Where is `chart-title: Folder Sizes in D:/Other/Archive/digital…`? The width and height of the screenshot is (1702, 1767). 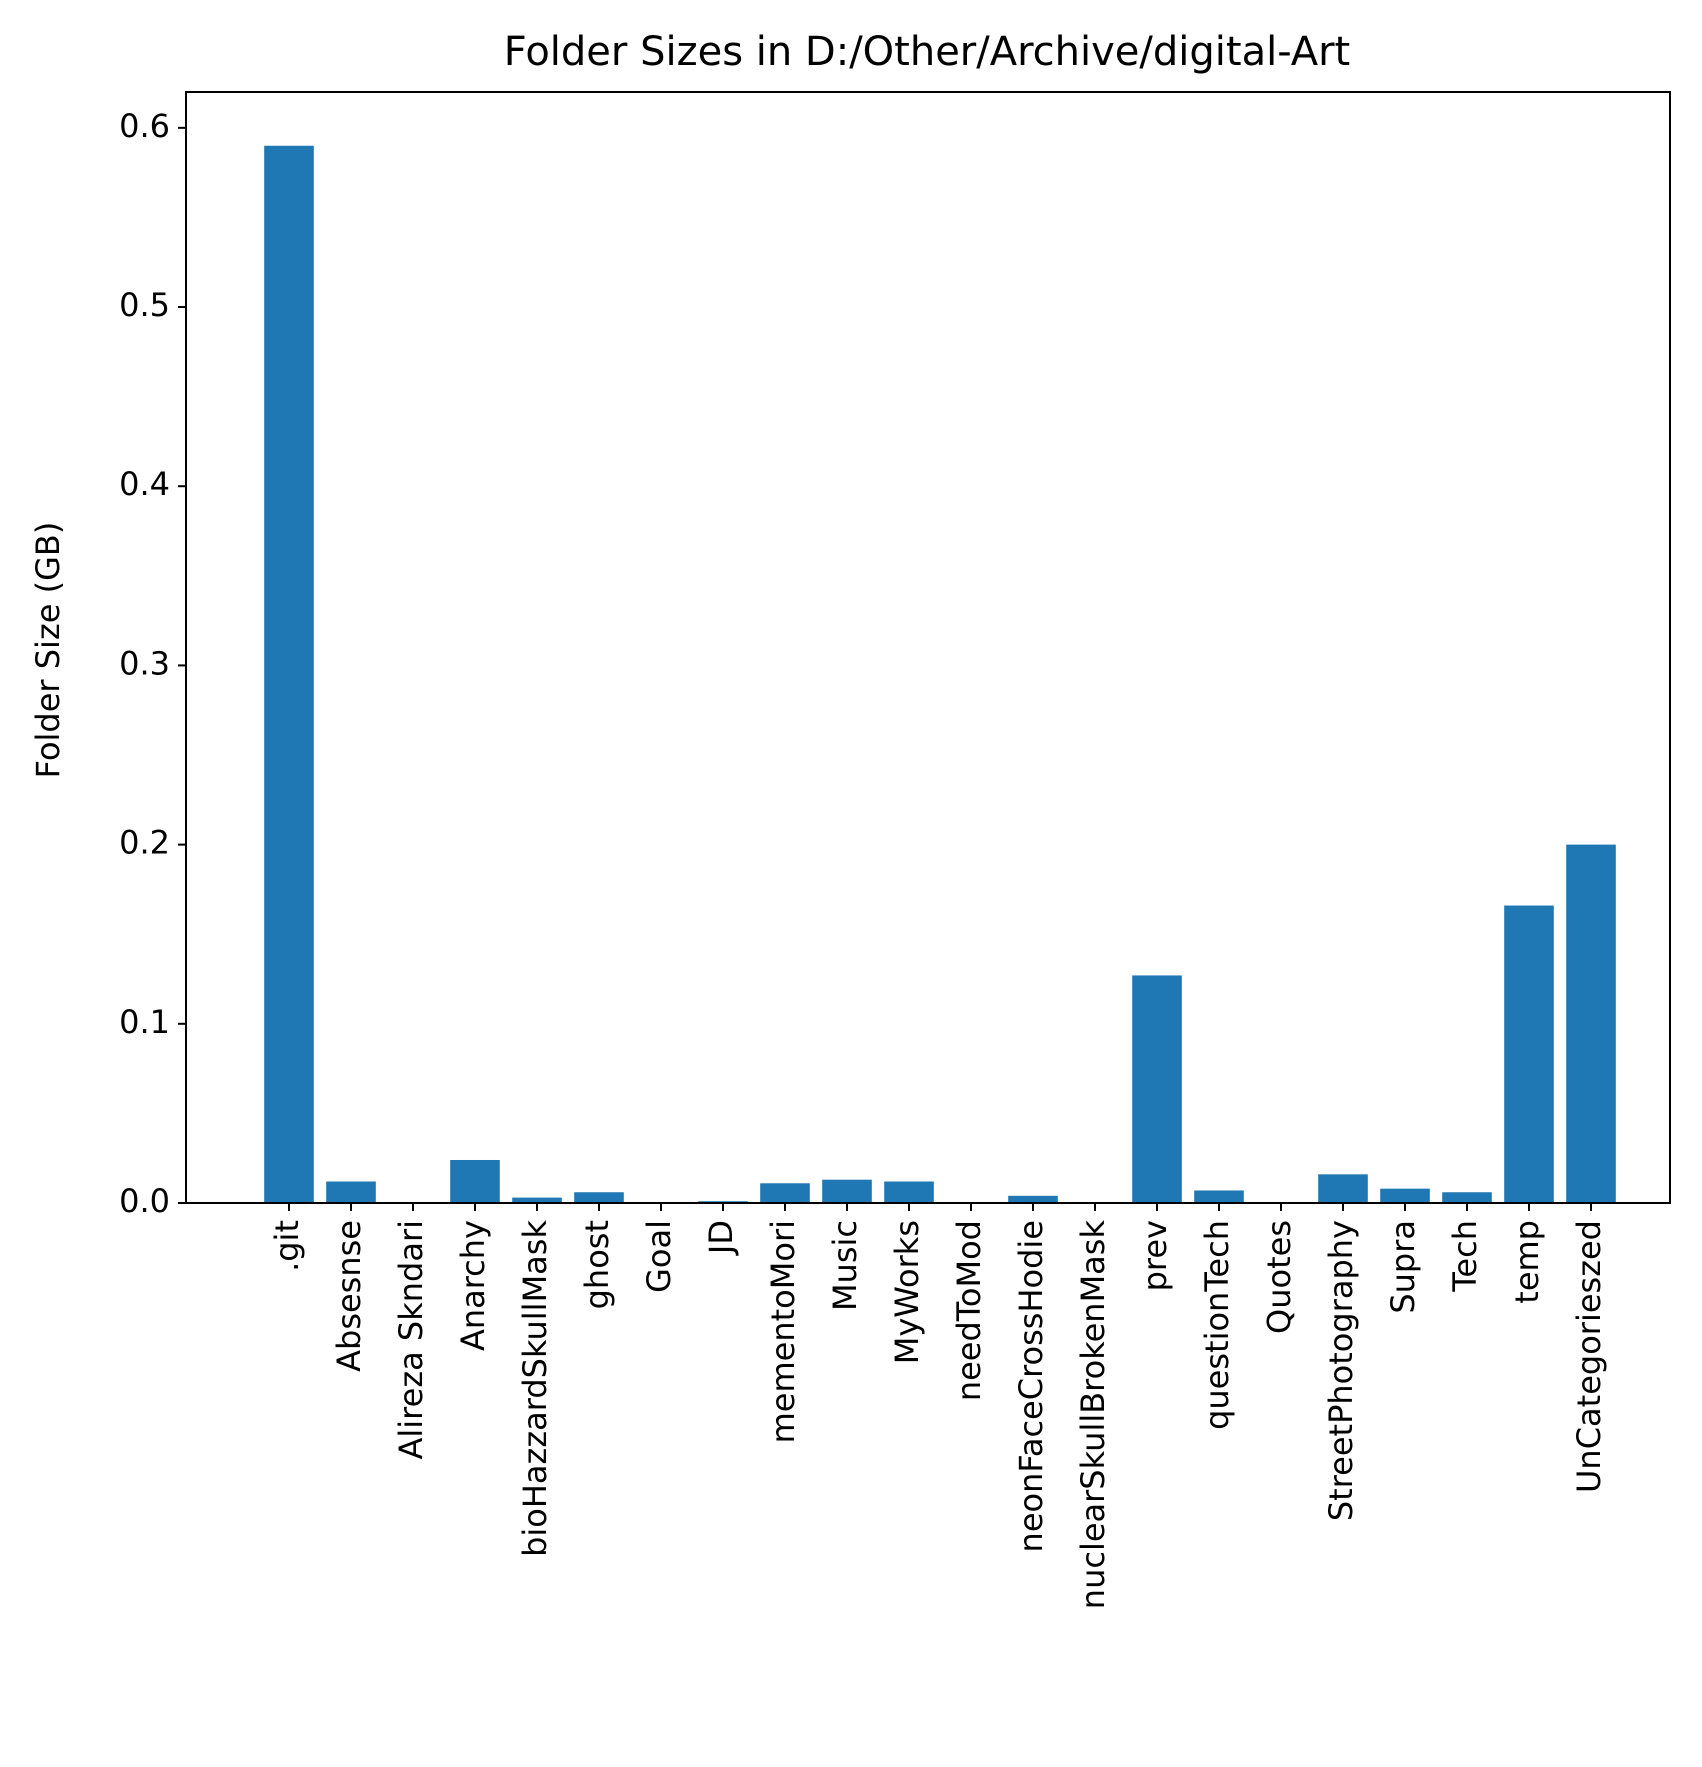
chart-title: Folder Sizes in D:/Other/Archive/digital… is located at coordinates (927, 52).